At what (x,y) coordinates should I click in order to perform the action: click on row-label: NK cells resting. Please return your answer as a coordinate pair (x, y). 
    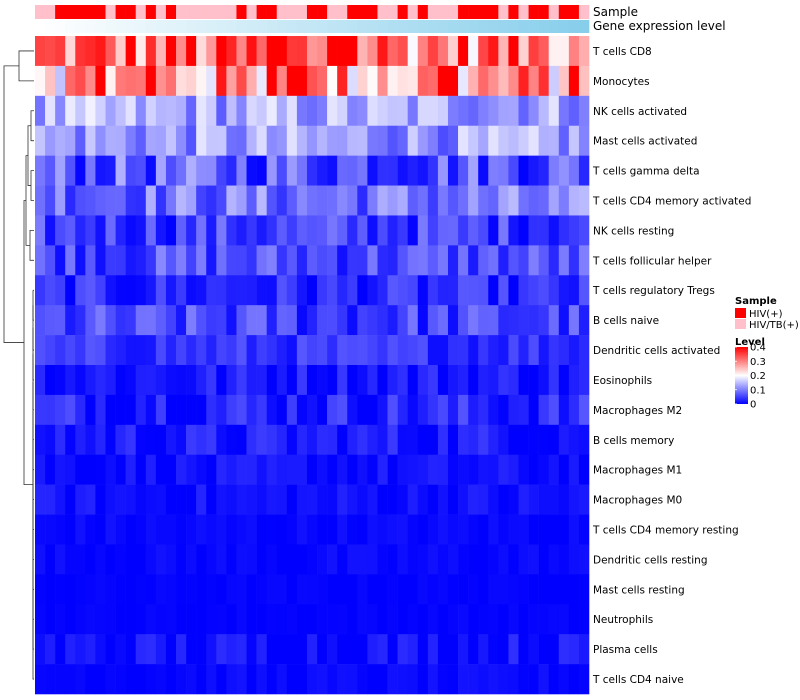
    Looking at the image, I should click on (633, 231).